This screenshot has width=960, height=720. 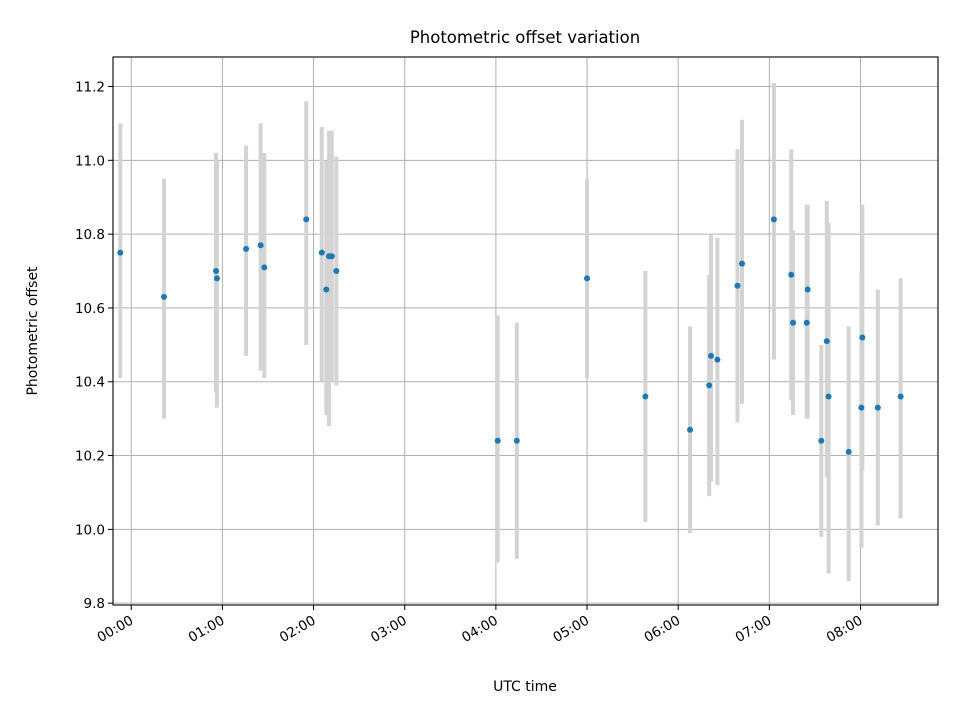 What do you see at coordinates (525, 687) in the screenshot?
I see `x-axis-label: UTC time` at bounding box center [525, 687].